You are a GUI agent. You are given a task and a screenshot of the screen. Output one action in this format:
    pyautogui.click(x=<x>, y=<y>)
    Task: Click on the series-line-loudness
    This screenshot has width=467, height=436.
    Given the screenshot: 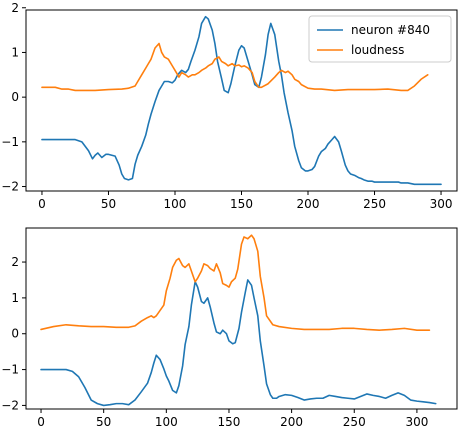 What is the action you would take?
    pyautogui.click(x=235, y=67)
    